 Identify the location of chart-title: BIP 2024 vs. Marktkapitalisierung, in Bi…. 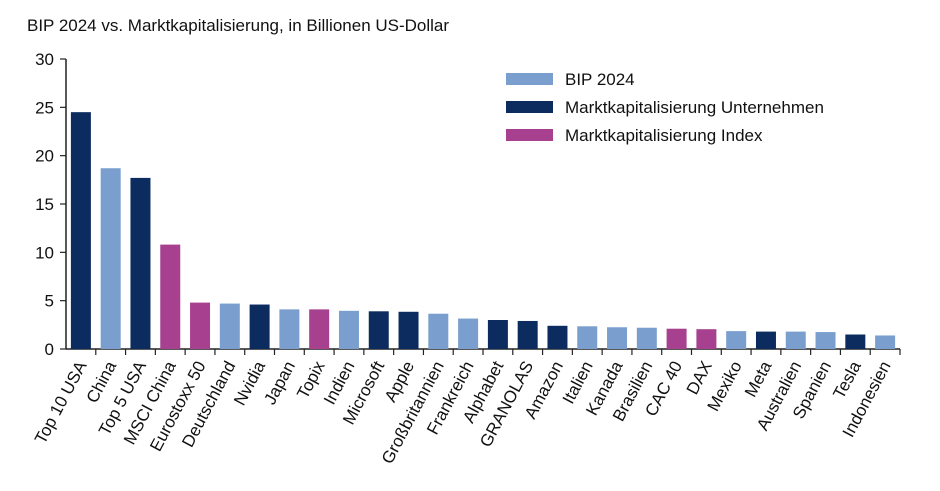
(238, 25).